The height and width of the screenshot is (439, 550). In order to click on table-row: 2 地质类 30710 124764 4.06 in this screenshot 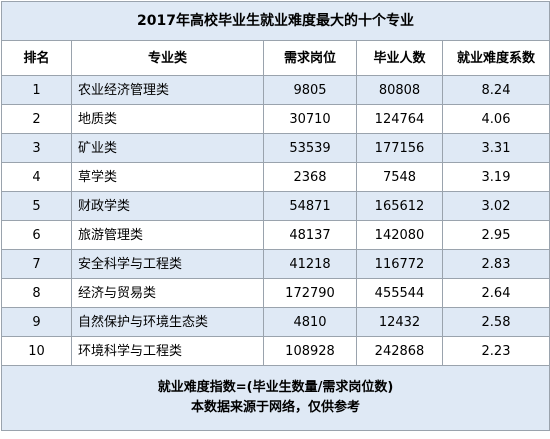, I will do `click(275, 119)`.